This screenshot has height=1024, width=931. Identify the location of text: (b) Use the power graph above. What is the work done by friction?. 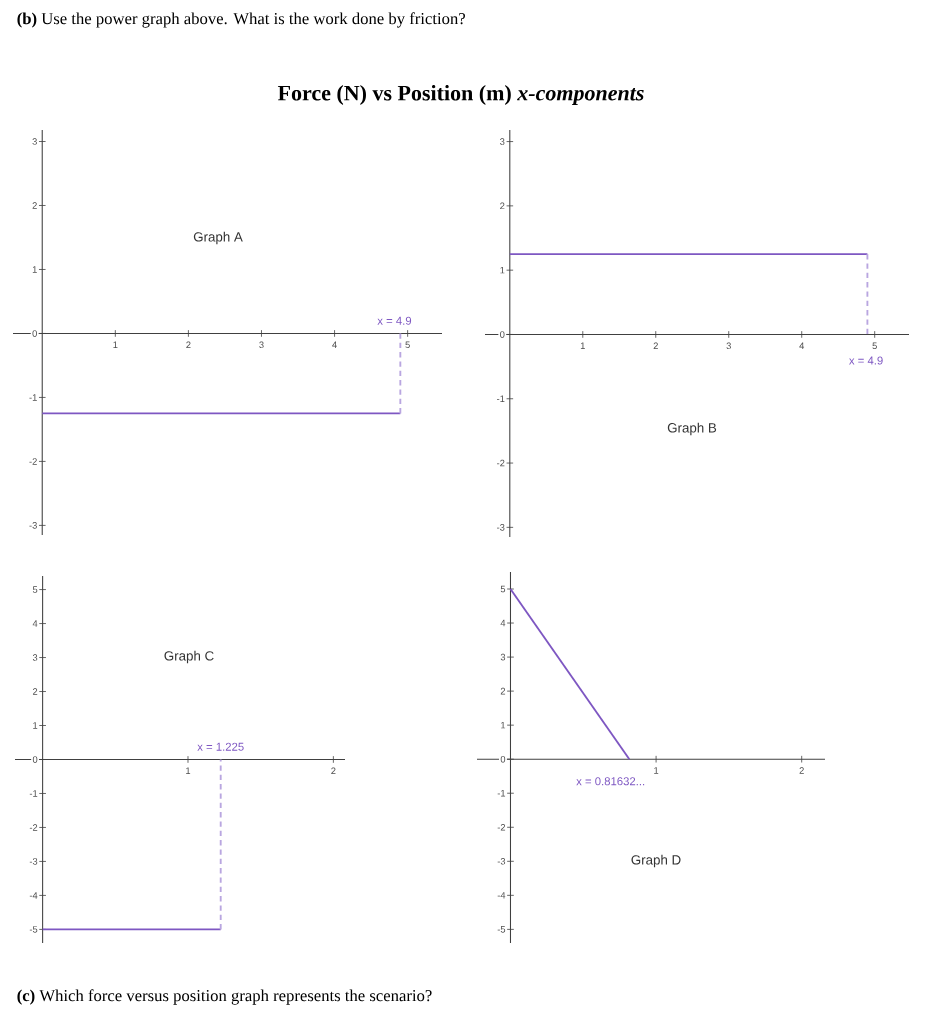
(241, 20).